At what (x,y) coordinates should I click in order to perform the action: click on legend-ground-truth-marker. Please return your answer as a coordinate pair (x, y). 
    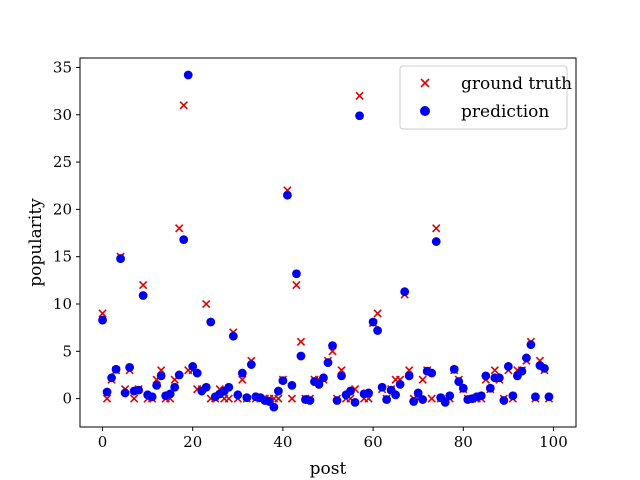
    Looking at the image, I should click on (425, 83).